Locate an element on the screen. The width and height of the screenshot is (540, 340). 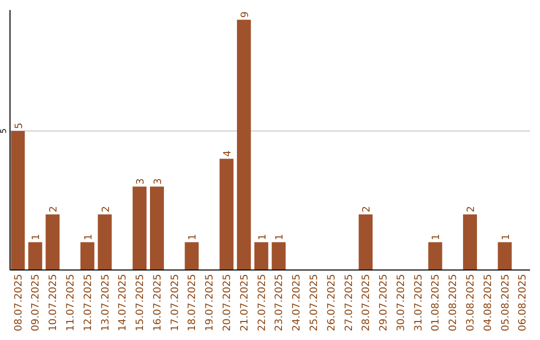
x-tick-label: 04.08.2025 is located at coordinates (488, 303).